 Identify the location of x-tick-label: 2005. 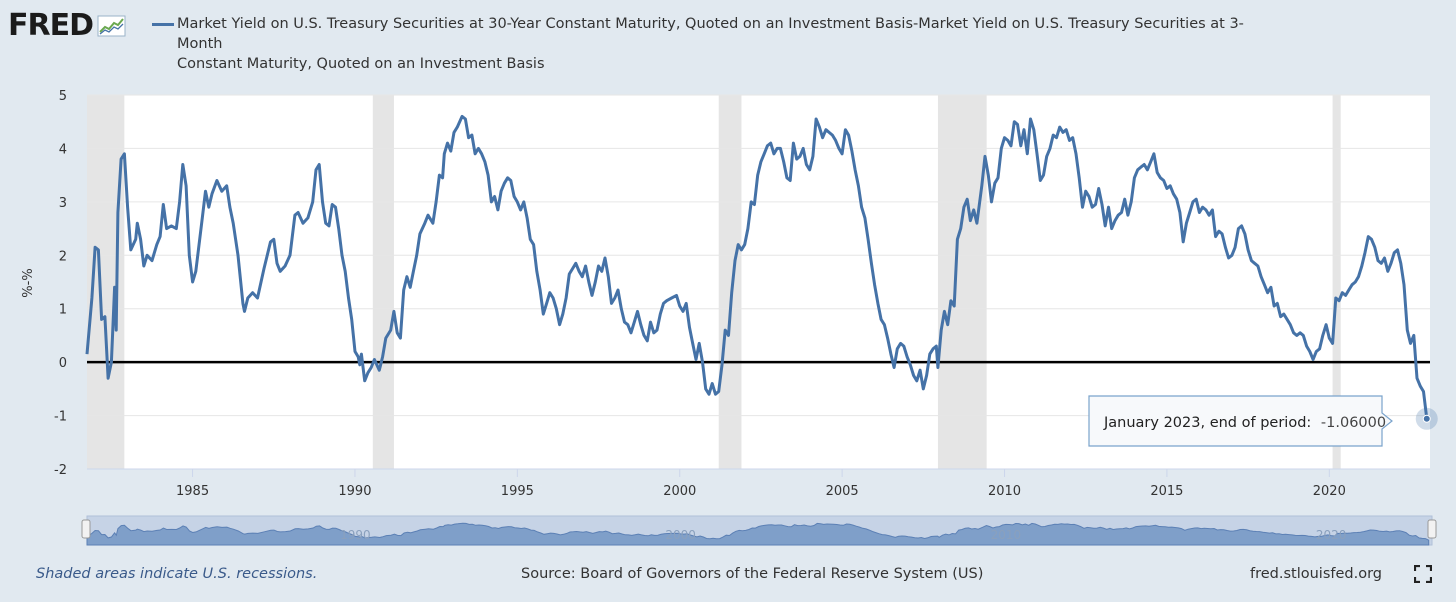
(842, 491).